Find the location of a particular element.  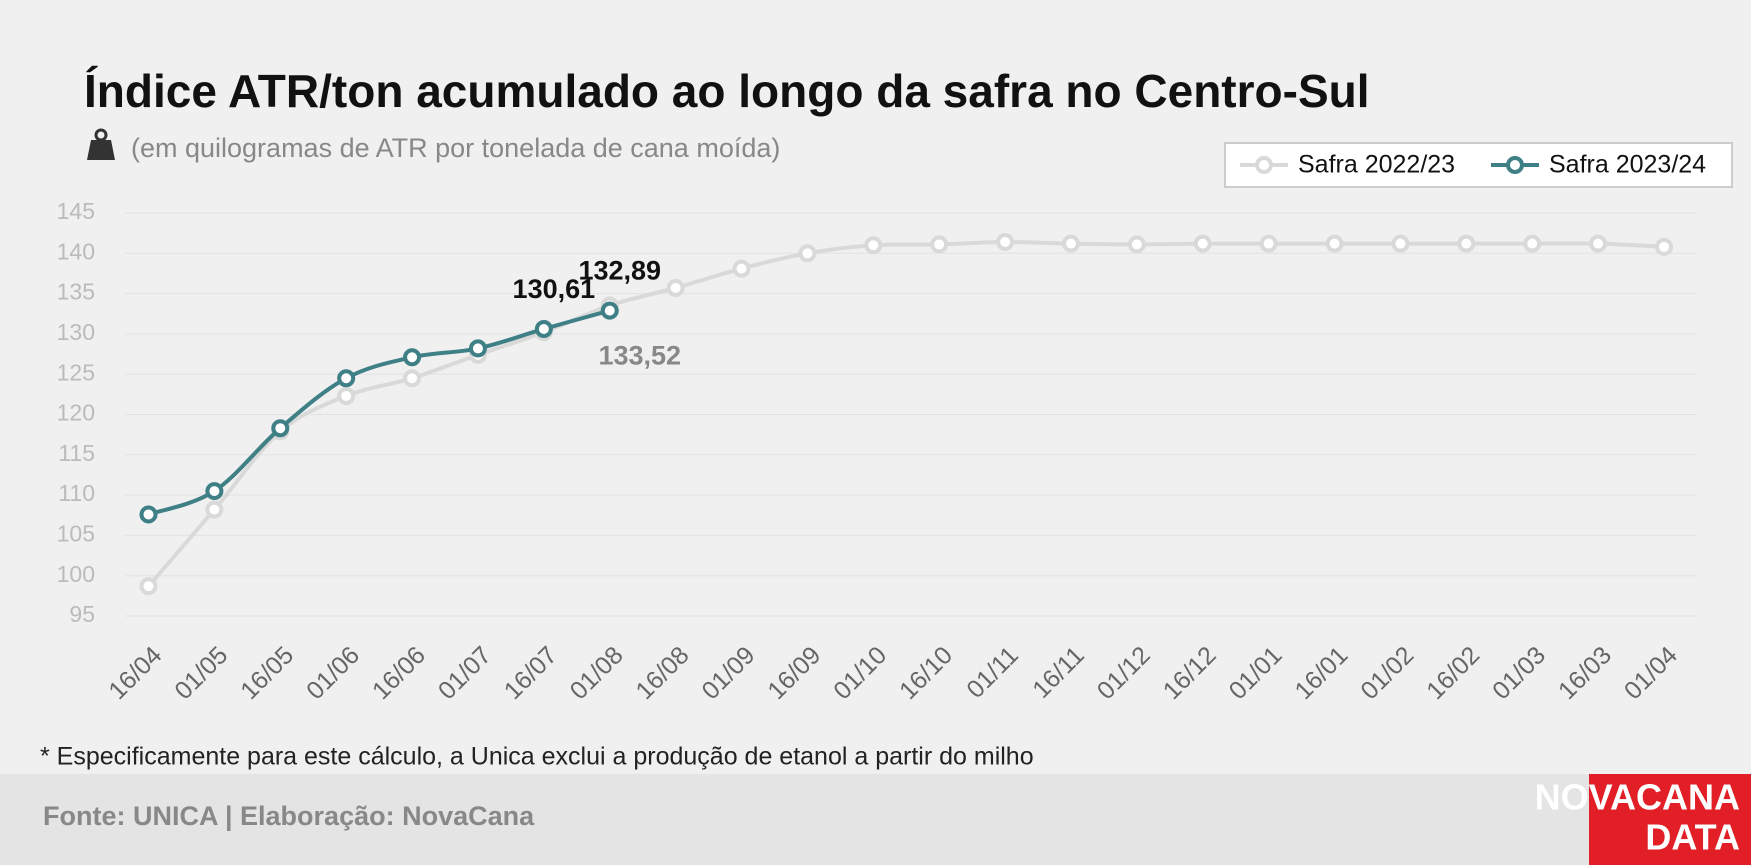

footer-band is located at coordinates (875, 819).